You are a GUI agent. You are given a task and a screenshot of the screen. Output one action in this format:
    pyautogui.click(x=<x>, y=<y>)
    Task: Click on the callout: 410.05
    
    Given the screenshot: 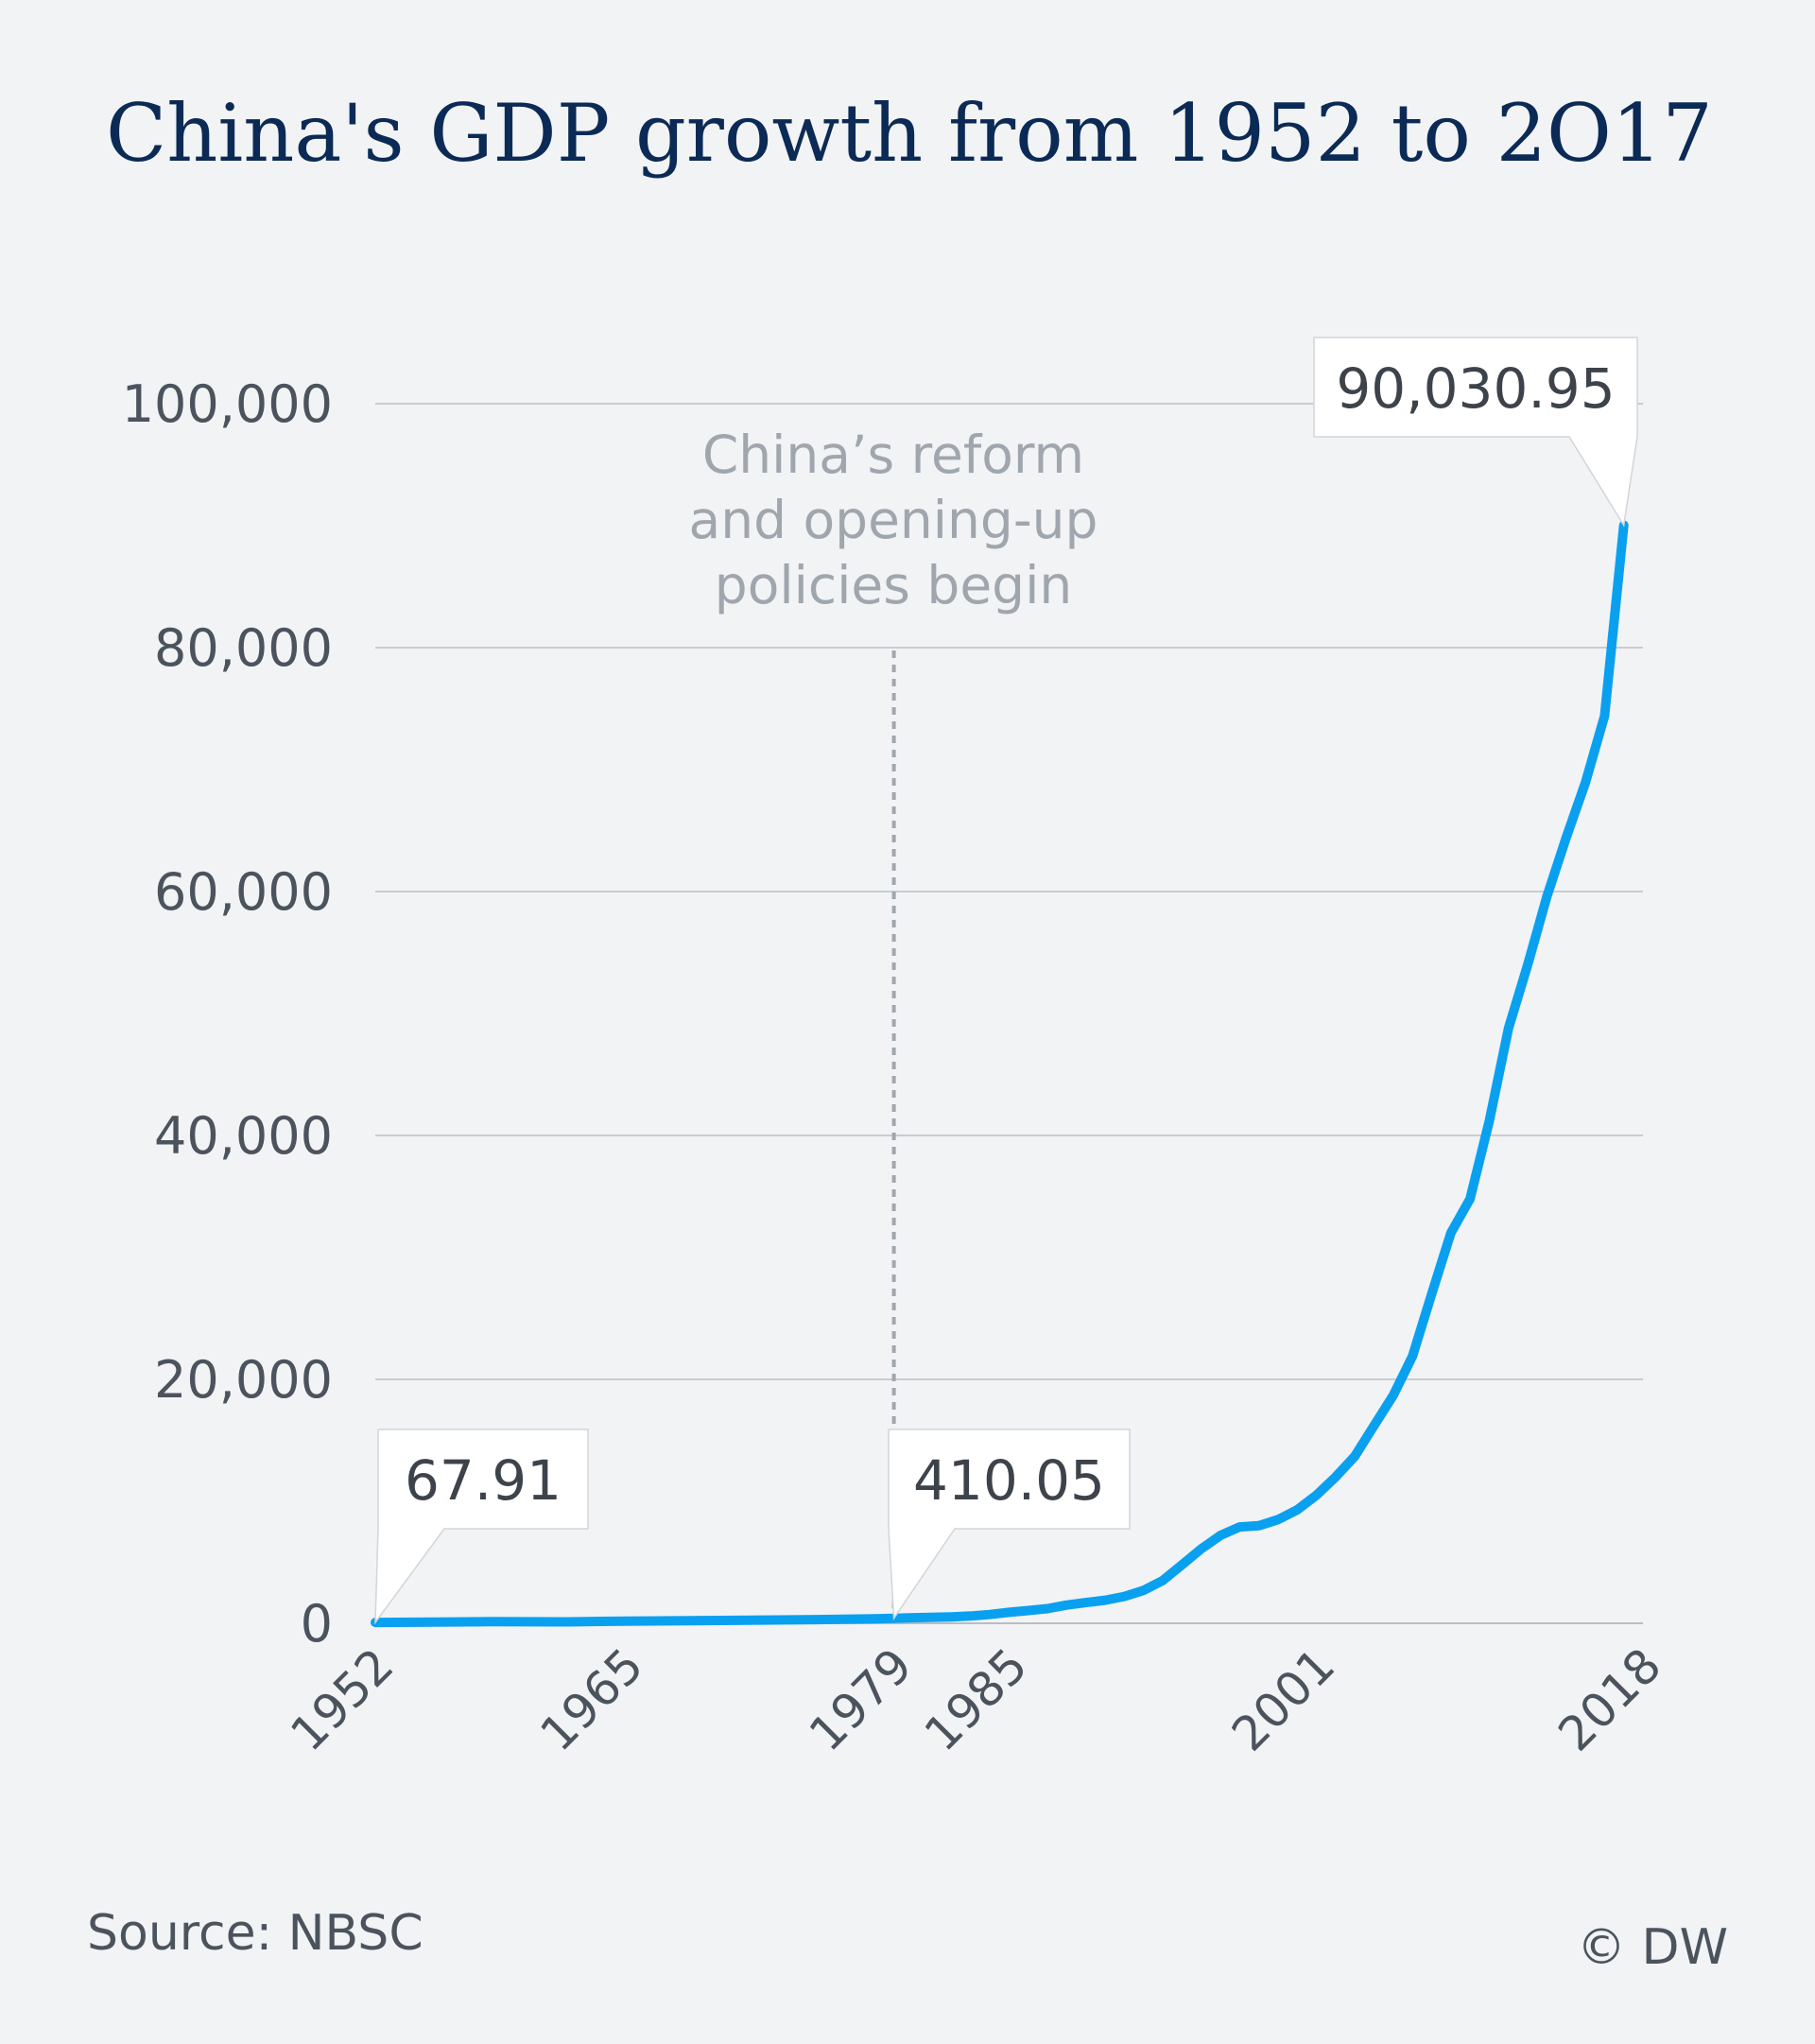 What is the action you would take?
    pyautogui.click(x=1009, y=1524)
    